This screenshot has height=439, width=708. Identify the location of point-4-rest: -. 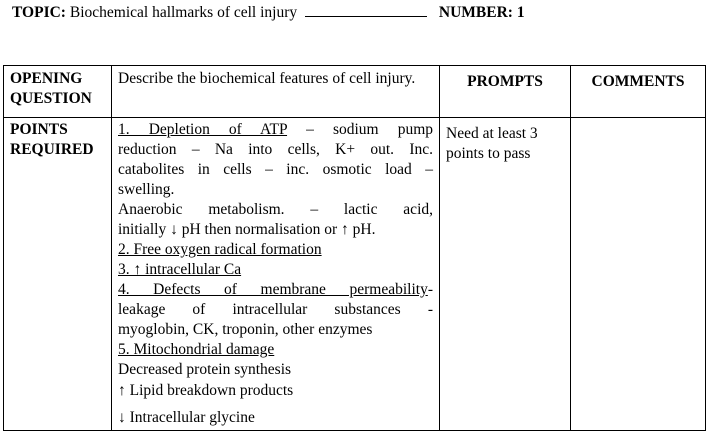
(430, 289).